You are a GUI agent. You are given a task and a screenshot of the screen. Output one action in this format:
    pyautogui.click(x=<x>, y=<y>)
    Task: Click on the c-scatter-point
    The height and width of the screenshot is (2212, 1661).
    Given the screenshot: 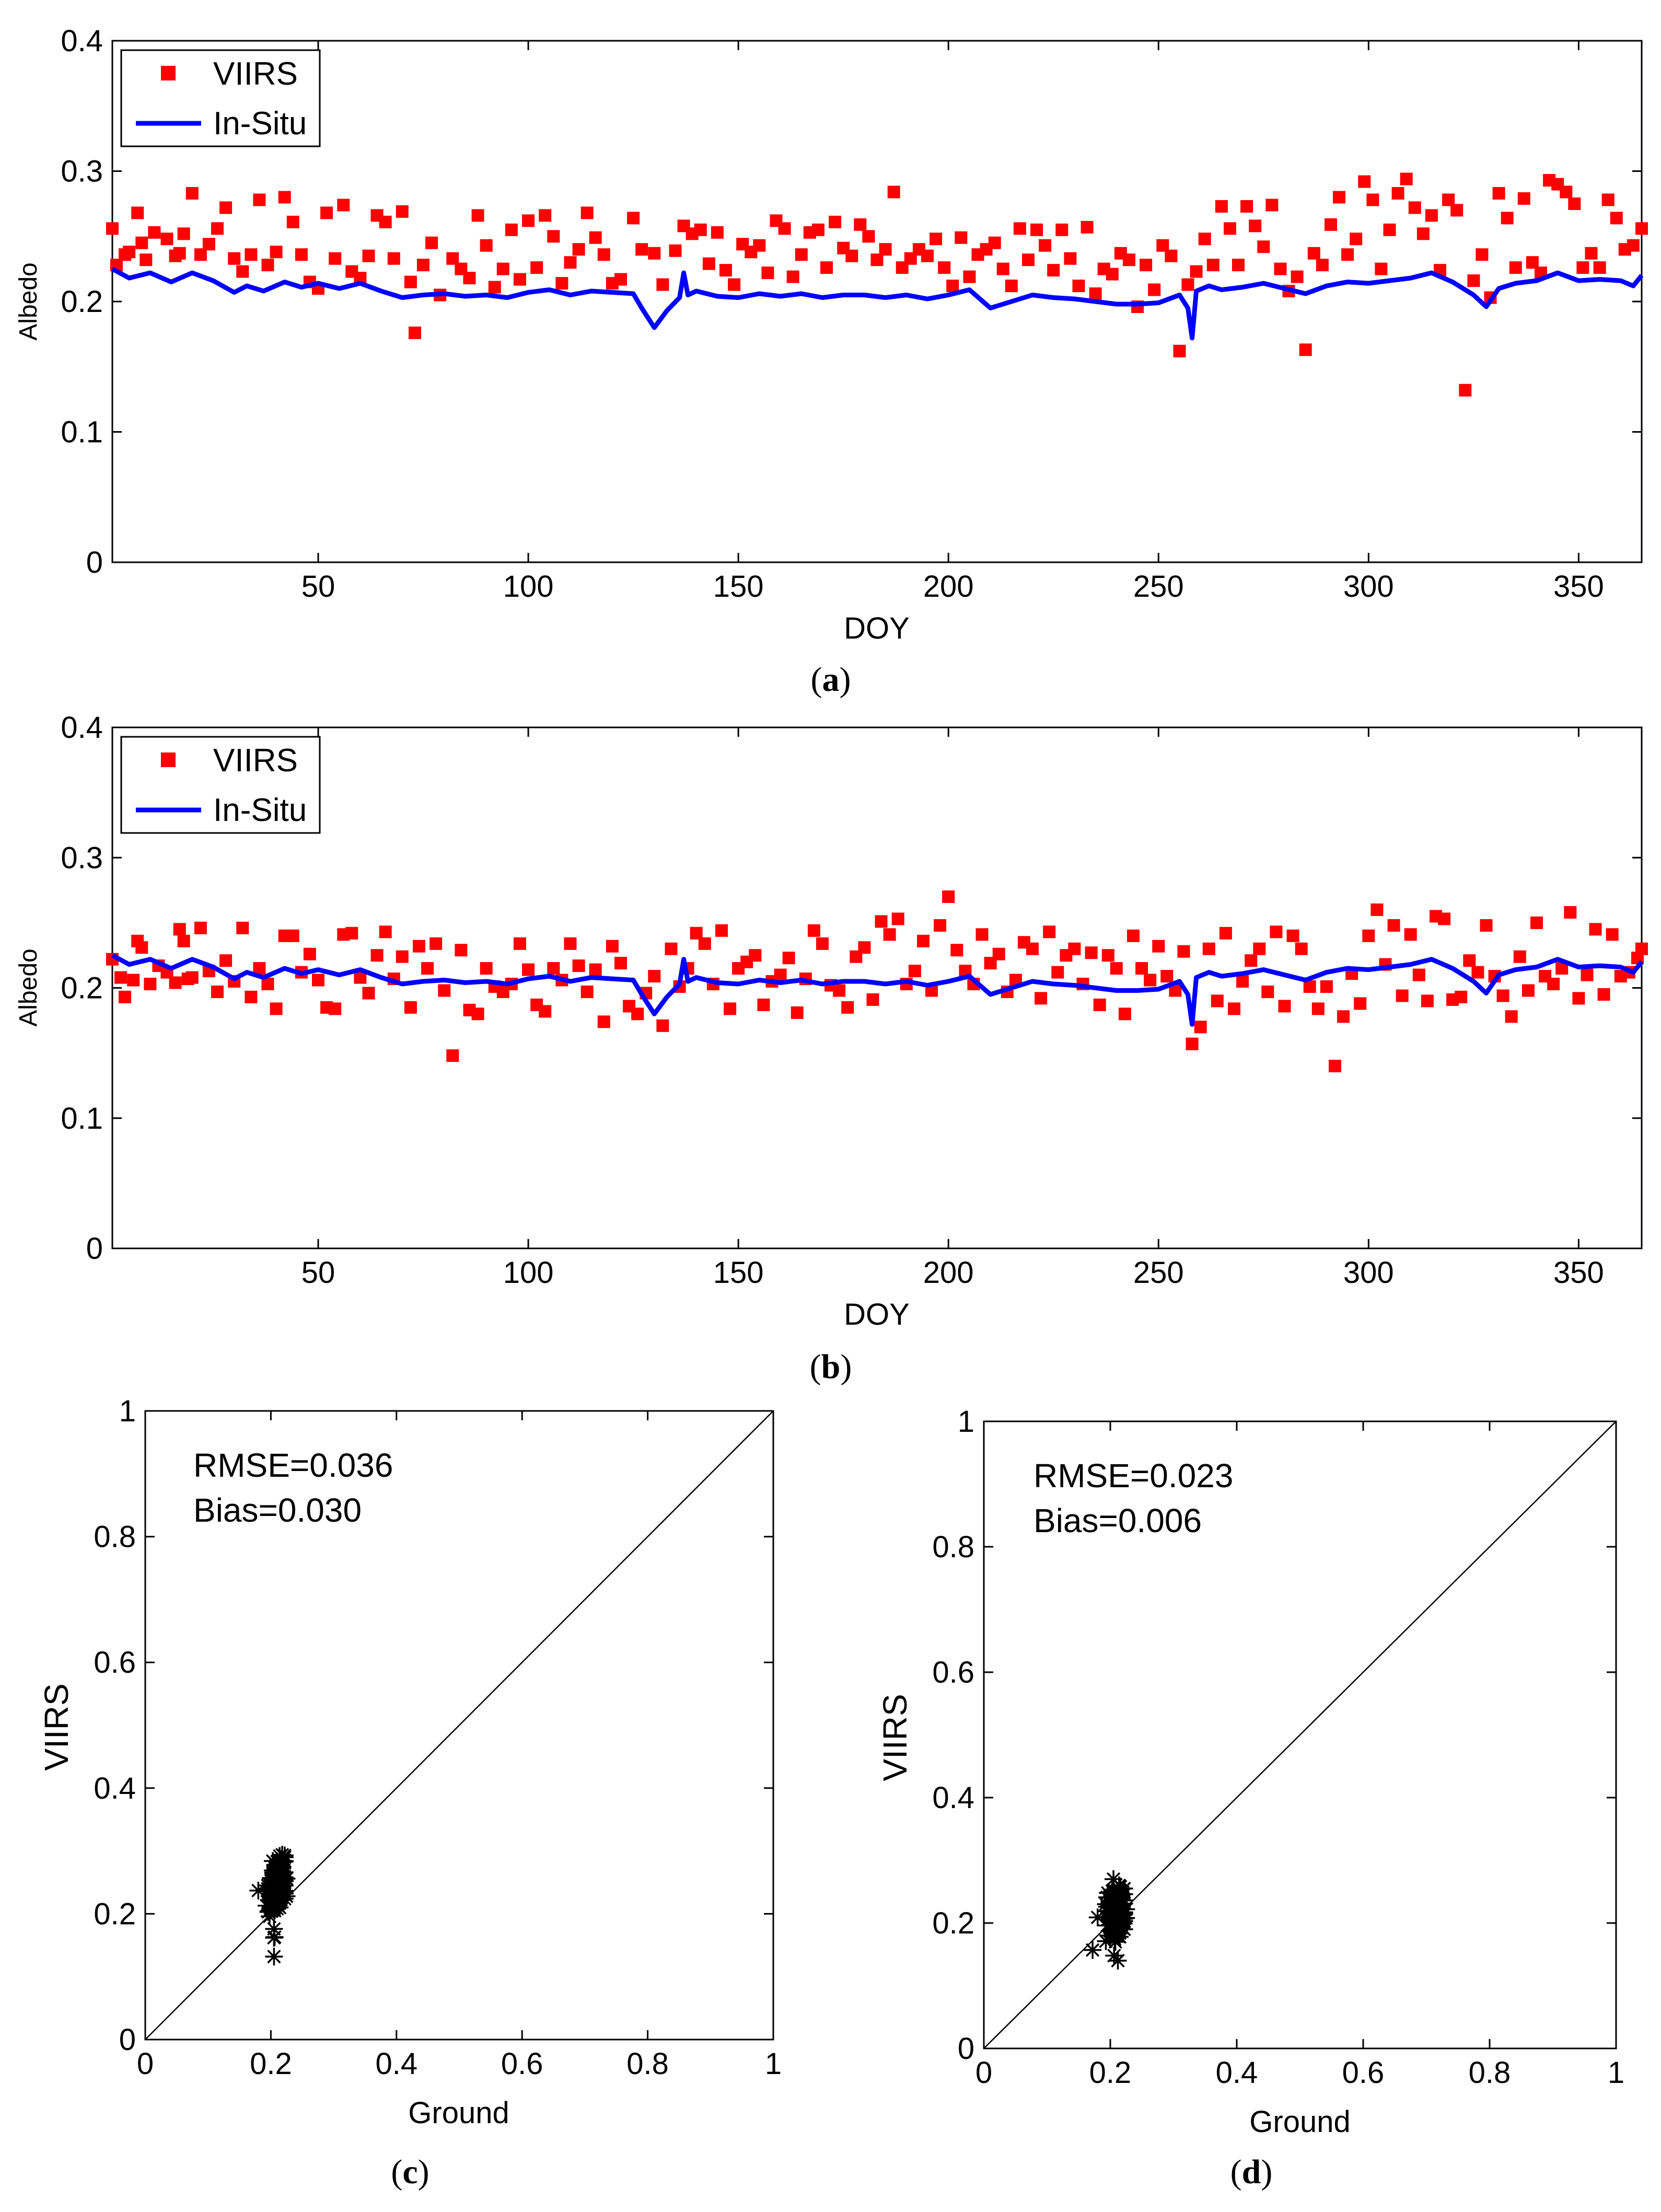 What is the action you would take?
    pyautogui.click(x=268, y=1912)
    